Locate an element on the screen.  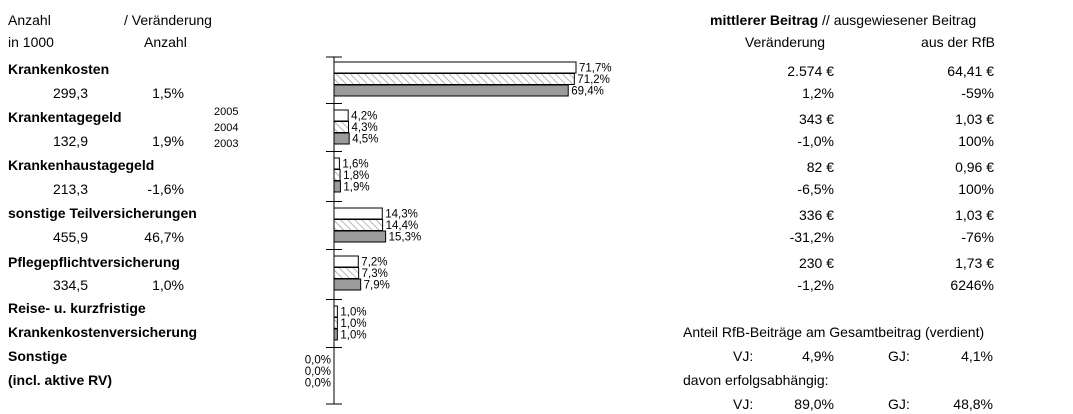
veraenderung-beitrag: -1,2% is located at coordinates (815, 285).